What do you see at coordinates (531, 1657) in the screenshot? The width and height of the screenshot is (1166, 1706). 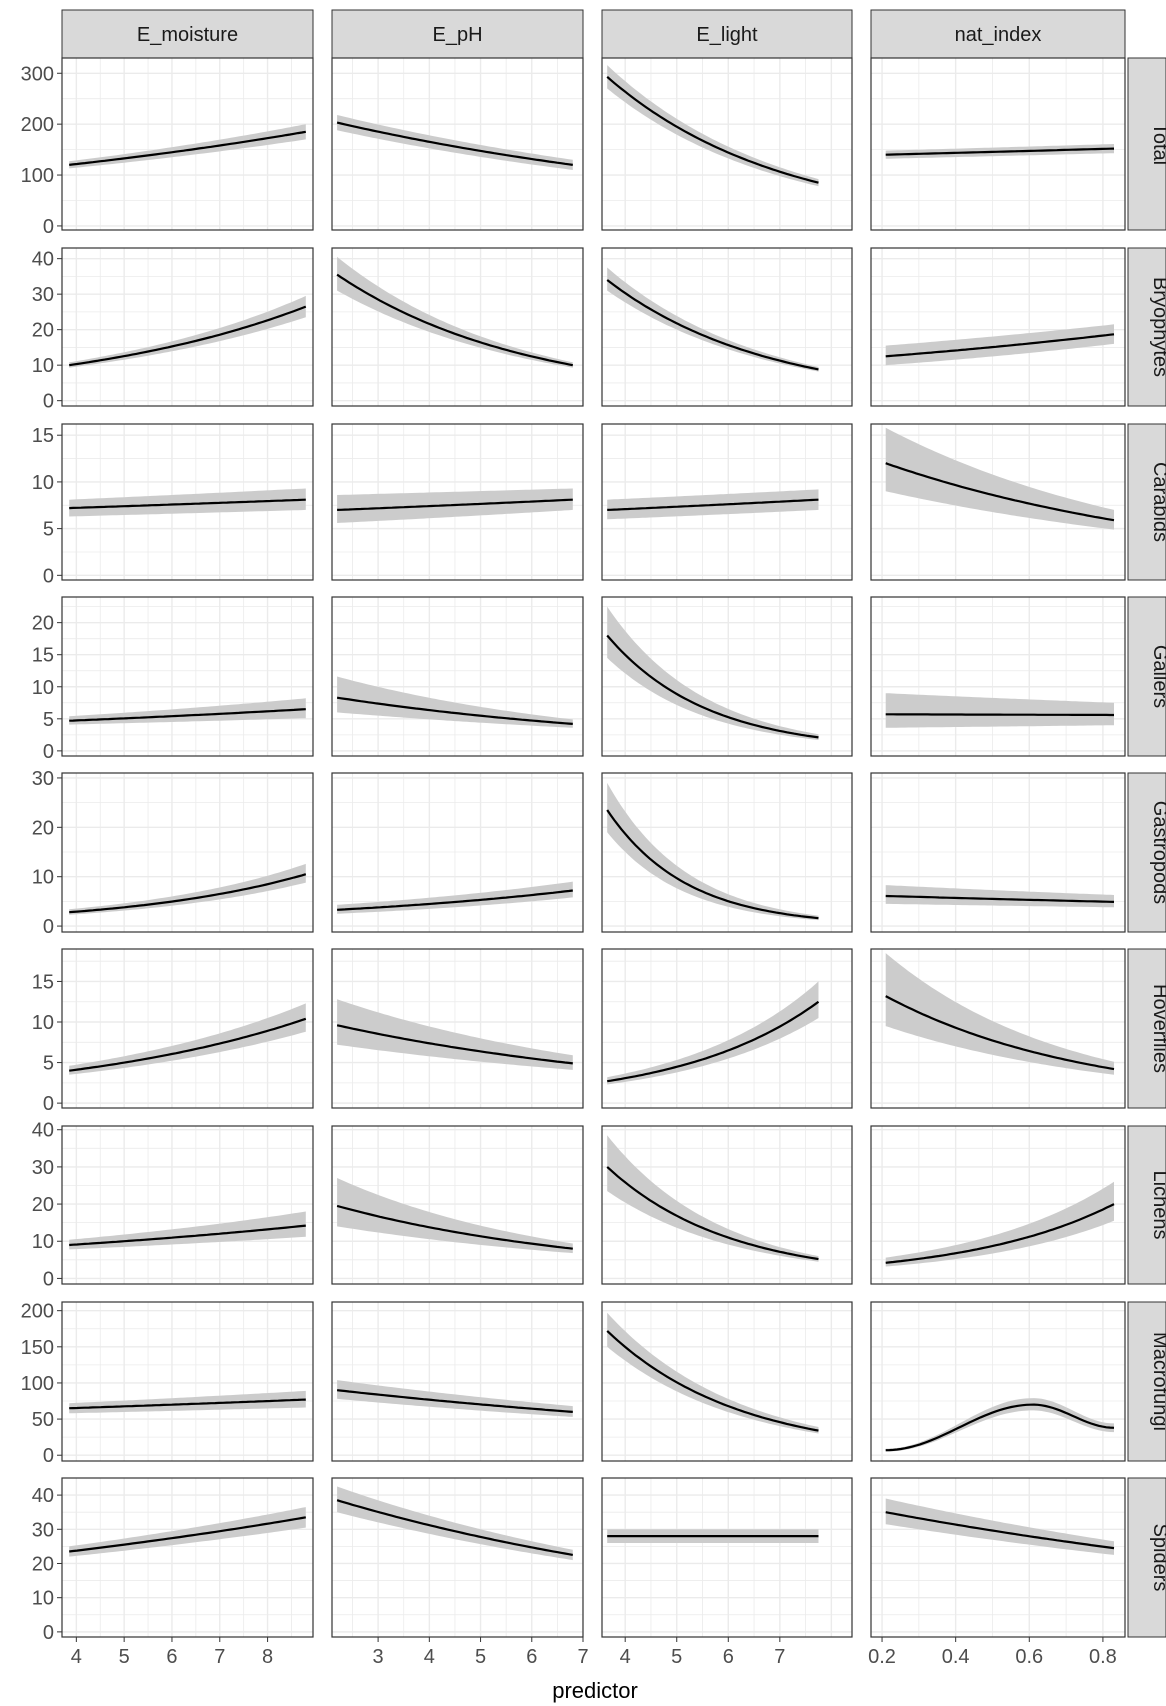 I see `x-tick-label: 6` at bounding box center [531, 1657].